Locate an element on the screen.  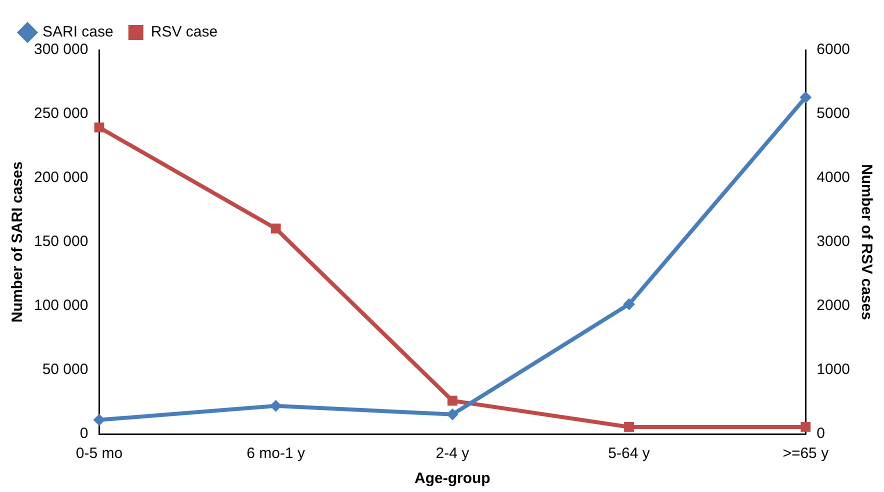
y2-tick-label: 3000 is located at coordinates (833, 241).